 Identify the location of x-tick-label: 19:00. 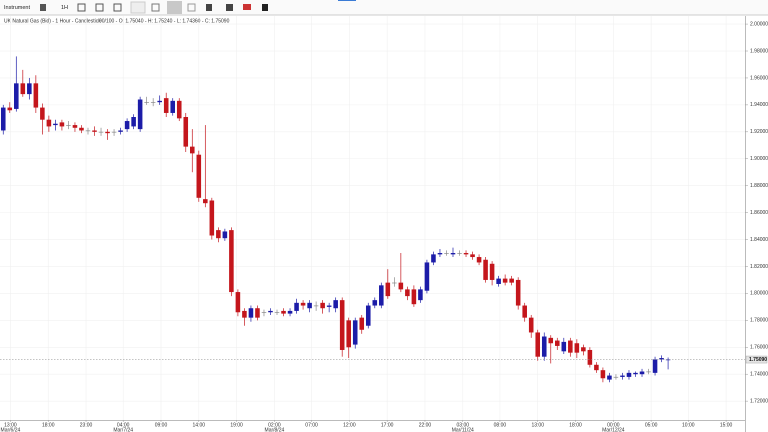
(236, 425).